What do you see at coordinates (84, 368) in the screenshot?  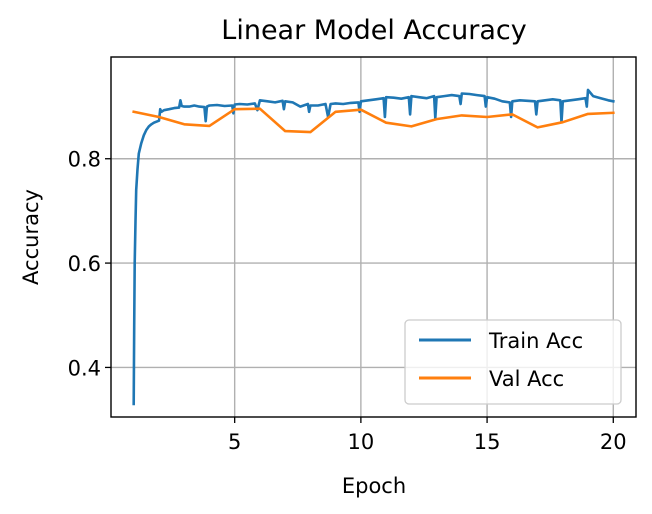 I see `y-tick-label: 0.4` at bounding box center [84, 368].